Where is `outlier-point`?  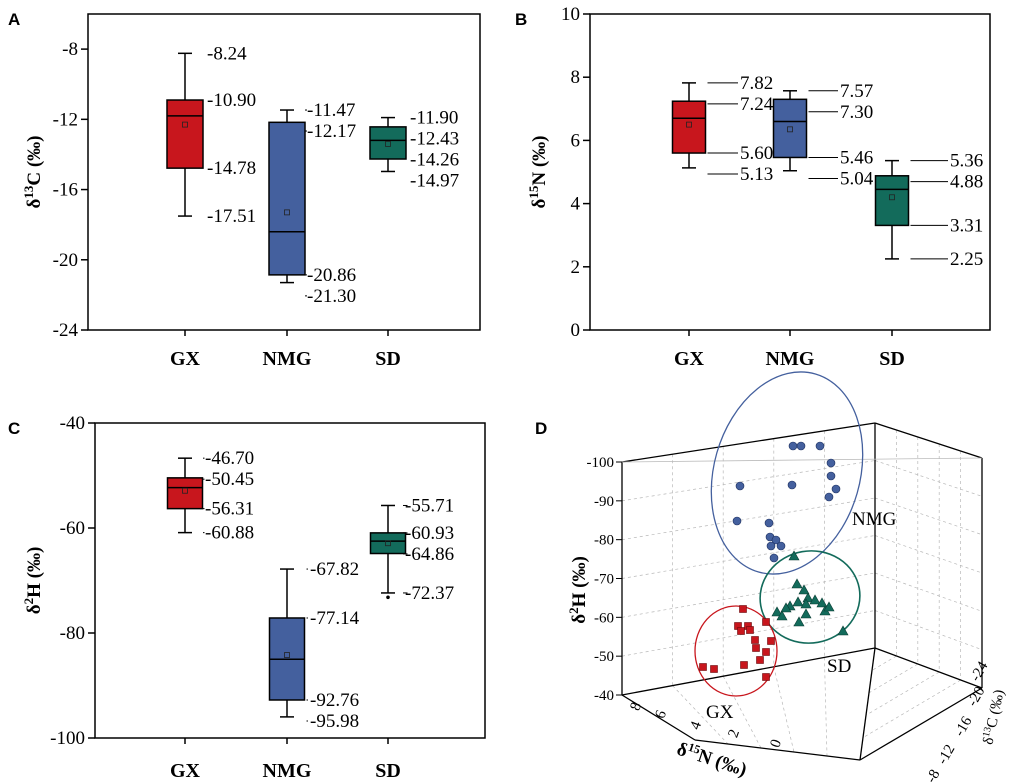
outlier-point is located at coordinates (388, 597).